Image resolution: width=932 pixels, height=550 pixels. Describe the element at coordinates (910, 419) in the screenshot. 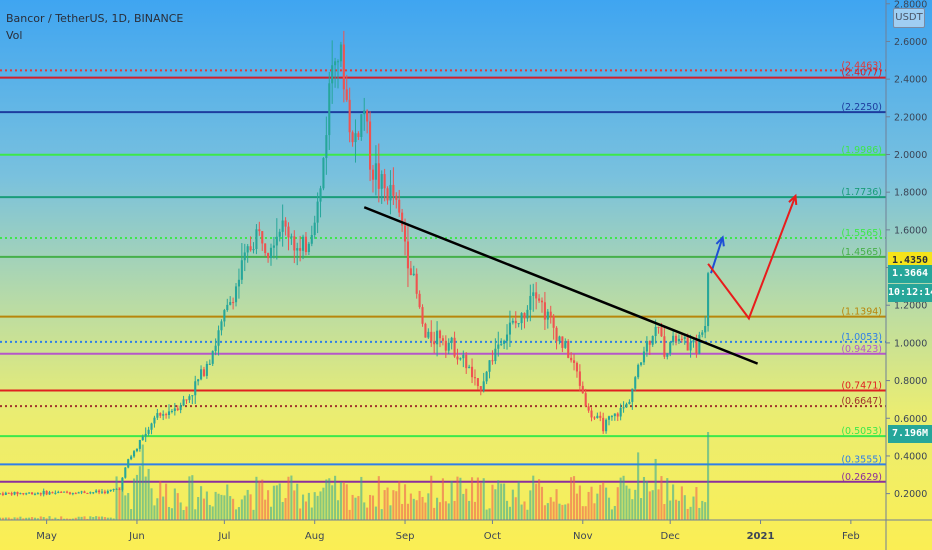

I see `price-tick-label: 0.6000` at that location.